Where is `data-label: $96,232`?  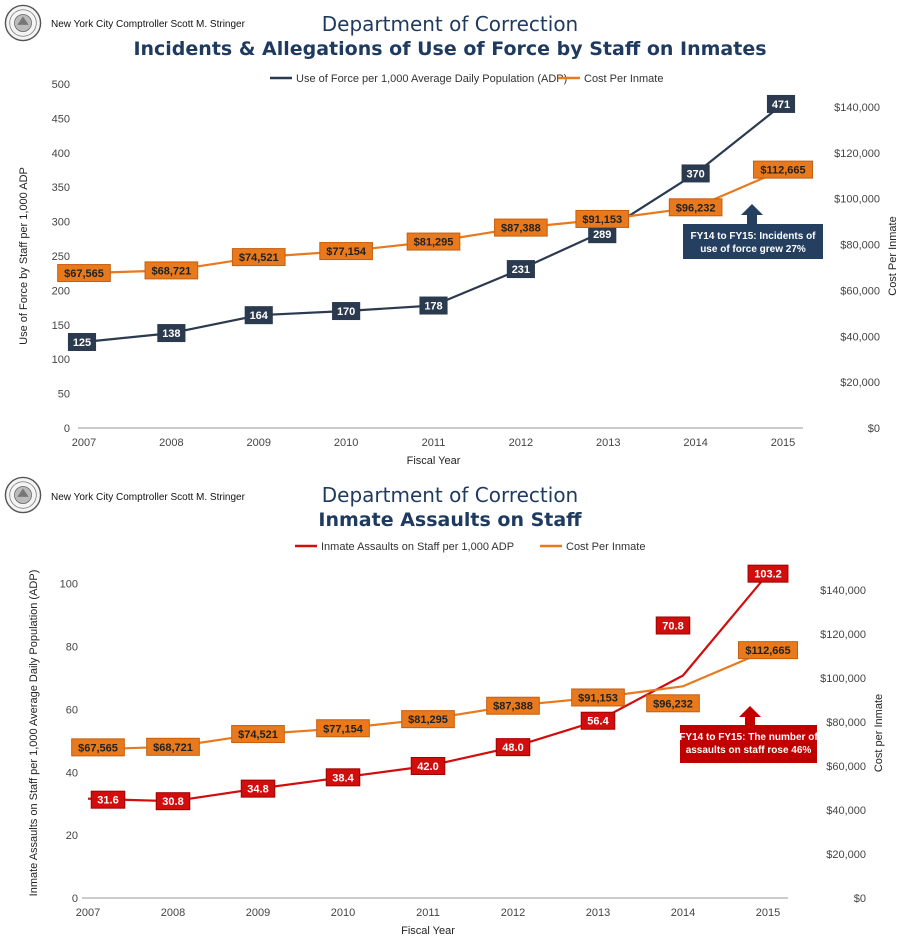
data-label: $96,232 is located at coordinates (673, 704).